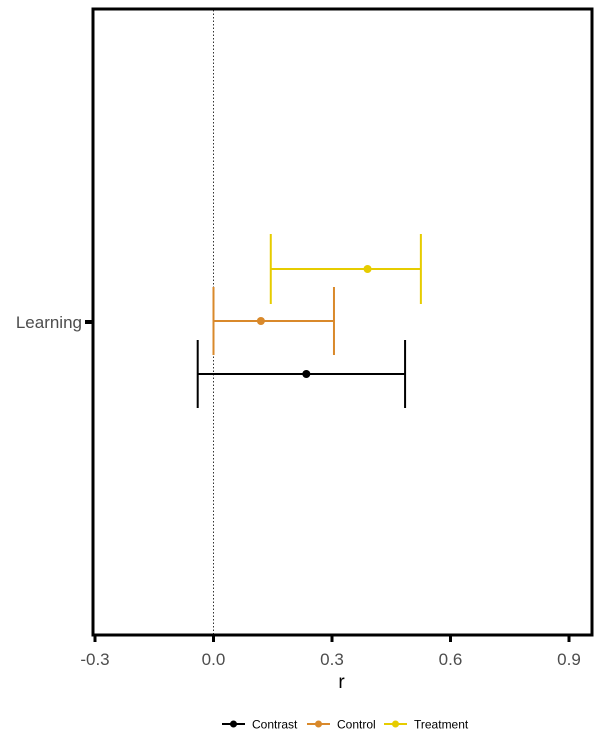 This screenshot has height=750, width=600. I want to click on y-axis: Learning, so click(54, 322).